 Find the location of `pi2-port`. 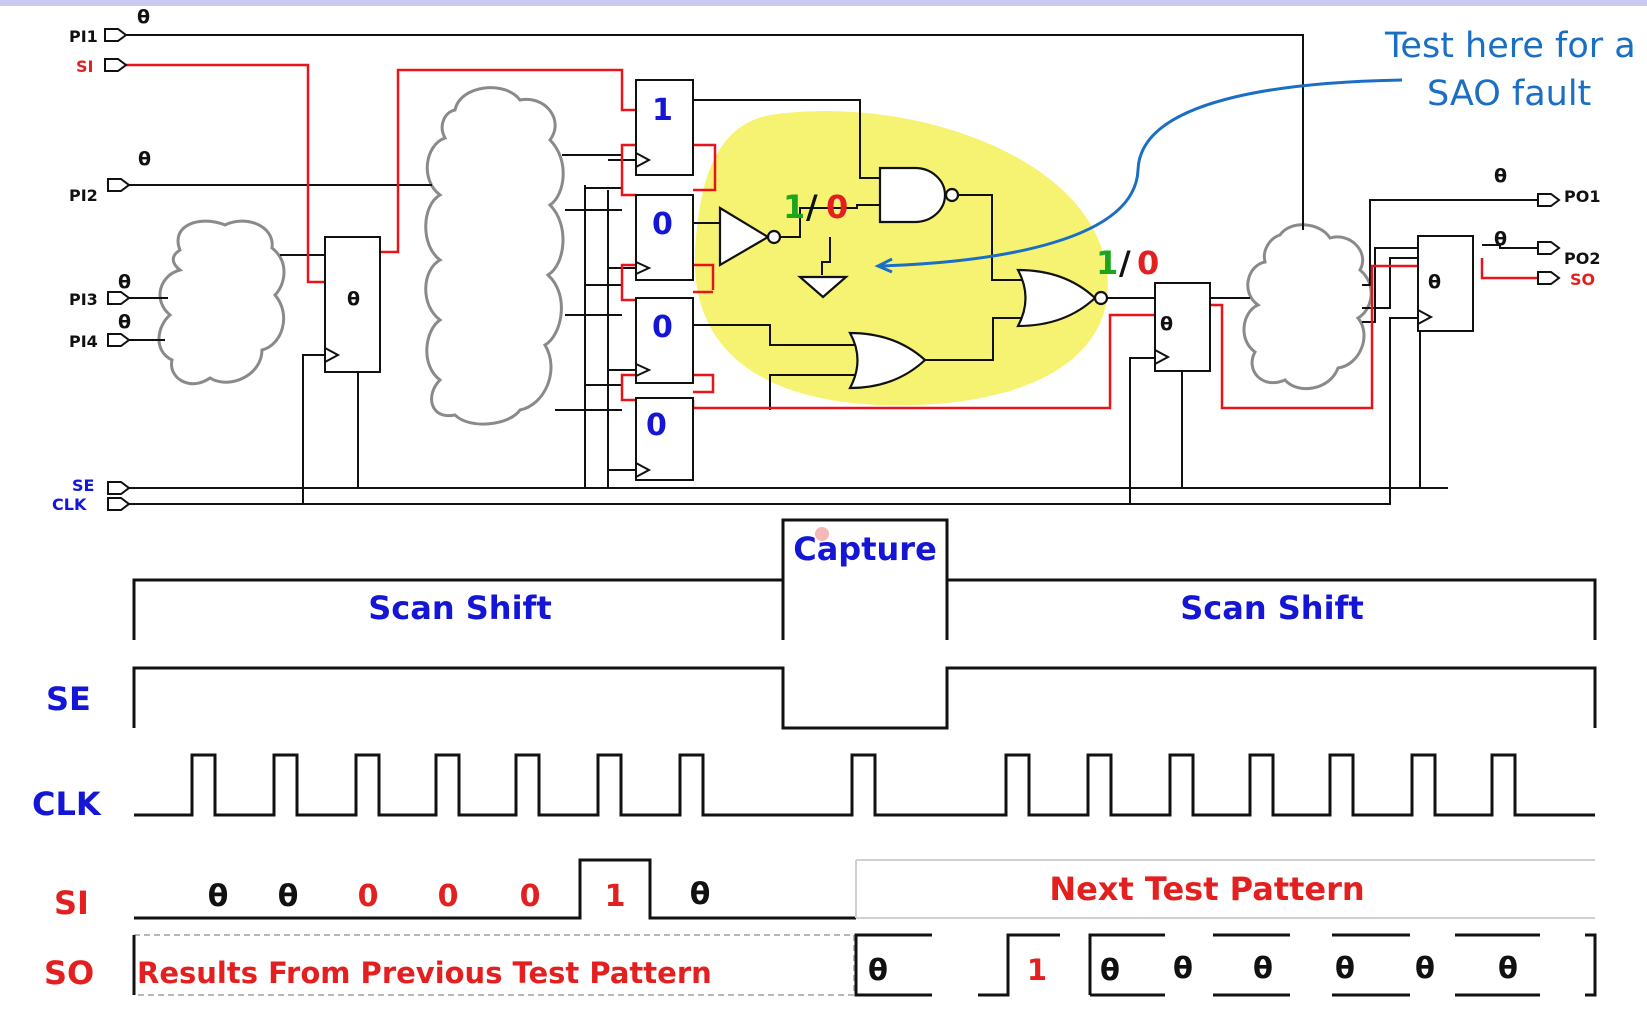

pi2-port is located at coordinates (119, 185).